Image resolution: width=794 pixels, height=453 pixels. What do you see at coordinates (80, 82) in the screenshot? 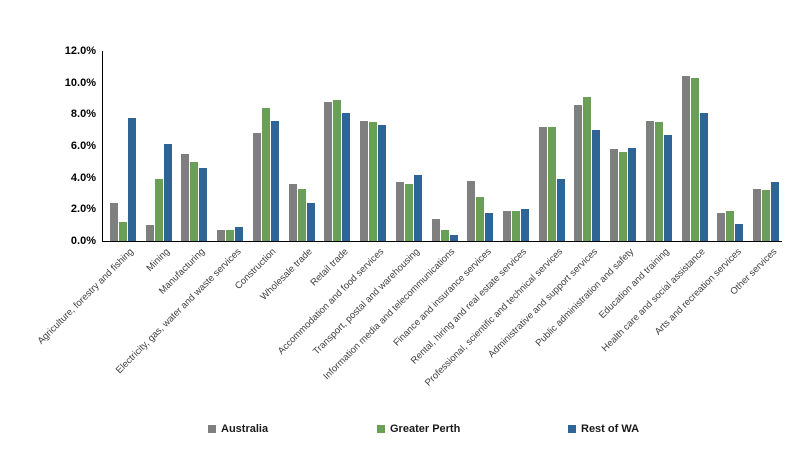
I see `y-tick-label: 10.0%` at bounding box center [80, 82].